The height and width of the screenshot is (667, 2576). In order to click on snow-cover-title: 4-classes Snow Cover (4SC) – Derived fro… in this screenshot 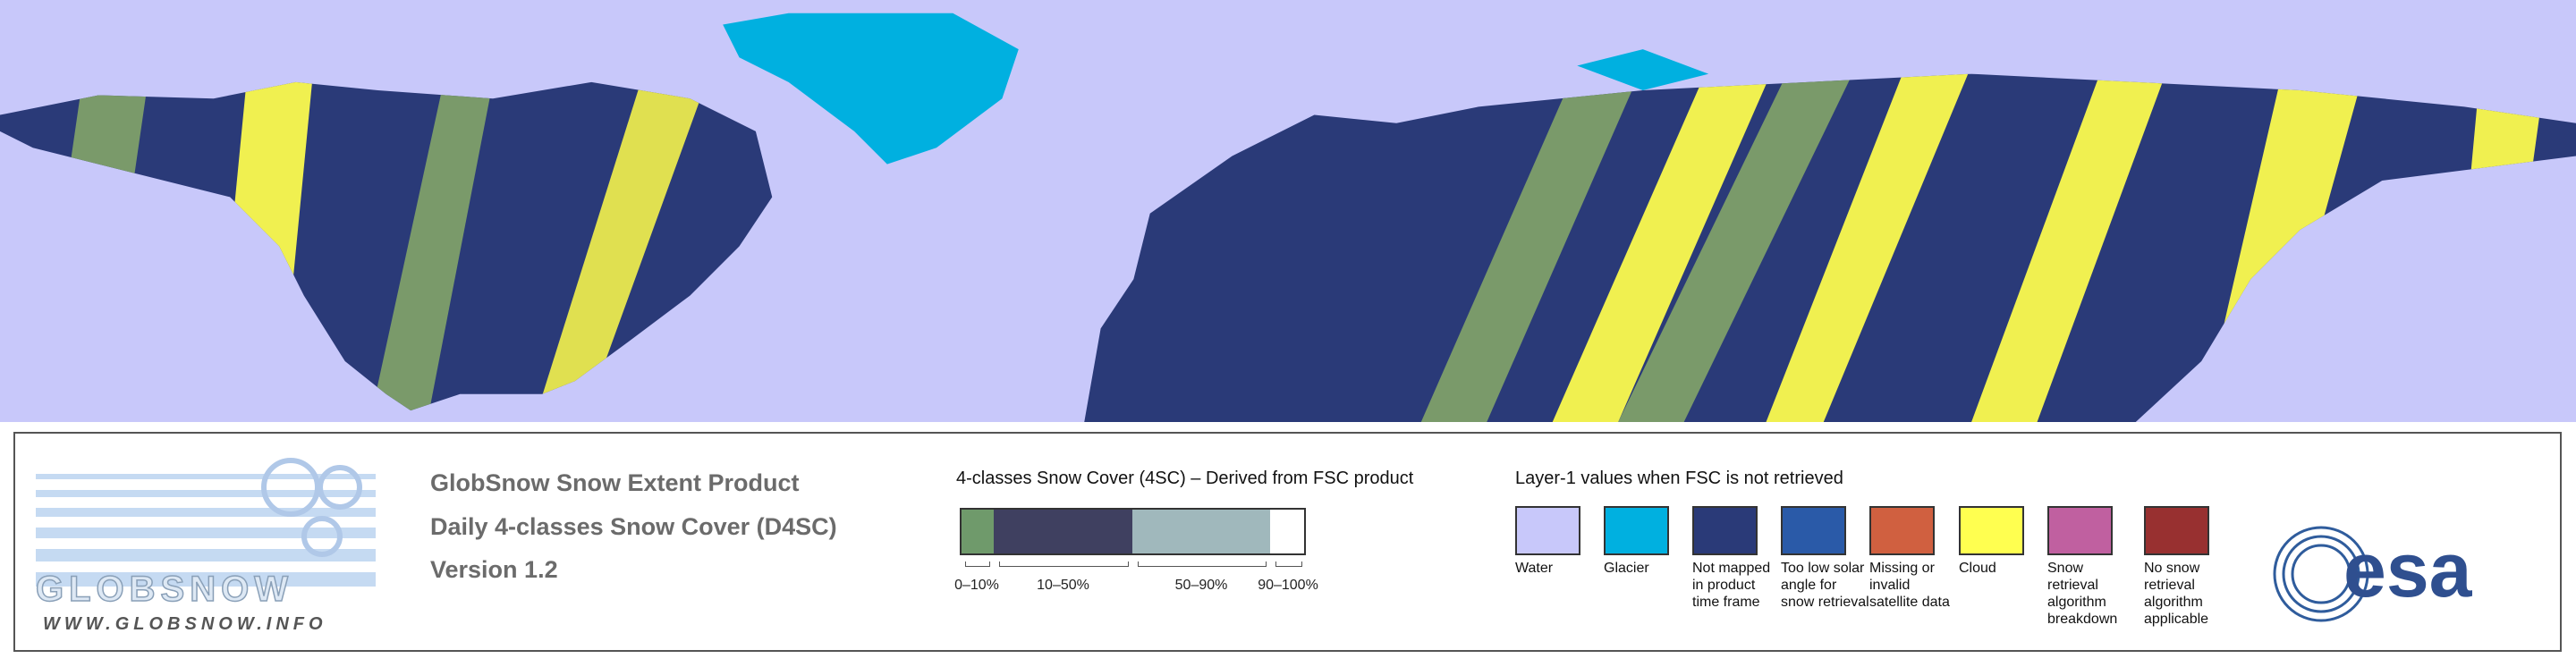, I will do `click(1185, 478)`.